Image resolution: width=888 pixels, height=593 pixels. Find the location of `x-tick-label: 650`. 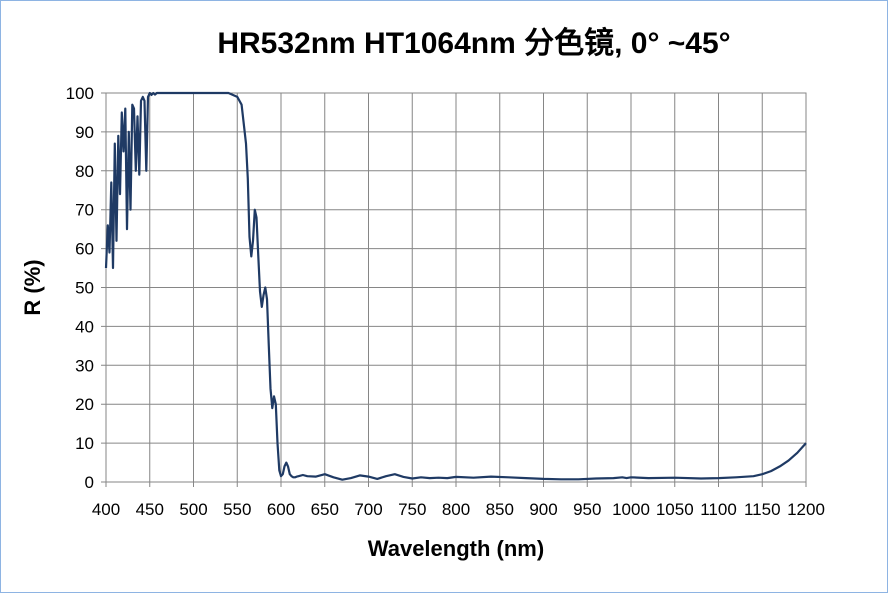

x-tick-label: 650 is located at coordinates (325, 509).